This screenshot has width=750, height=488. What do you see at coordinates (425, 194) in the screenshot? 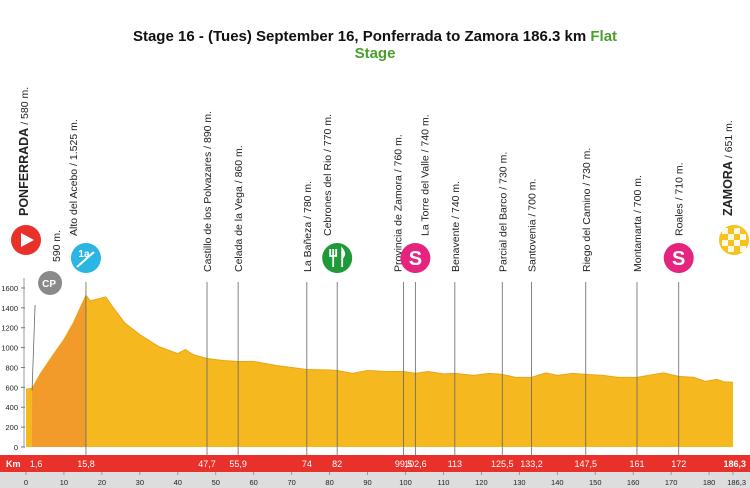
I see `waypoint-name: La Torre del Valle` at bounding box center [425, 194].